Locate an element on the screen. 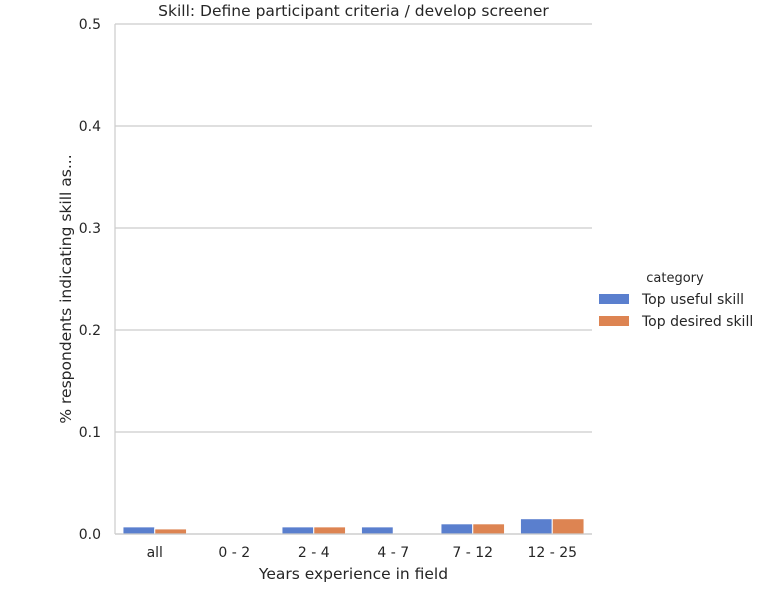 Image resolution: width=765 pixels, height=600 pixels. y-tick-label: 0.3 is located at coordinates (90, 229).